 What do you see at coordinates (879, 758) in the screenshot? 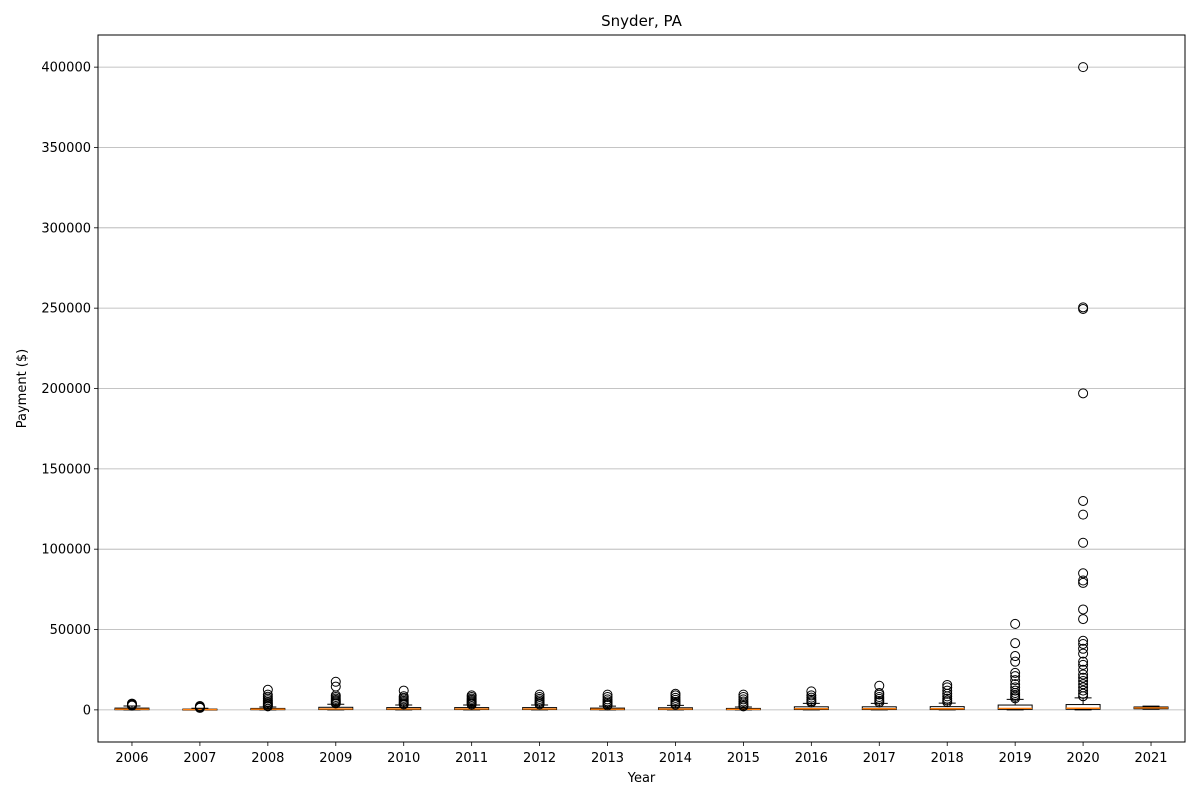
I see `x-tick-label: 2017` at bounding box center [879, 758].